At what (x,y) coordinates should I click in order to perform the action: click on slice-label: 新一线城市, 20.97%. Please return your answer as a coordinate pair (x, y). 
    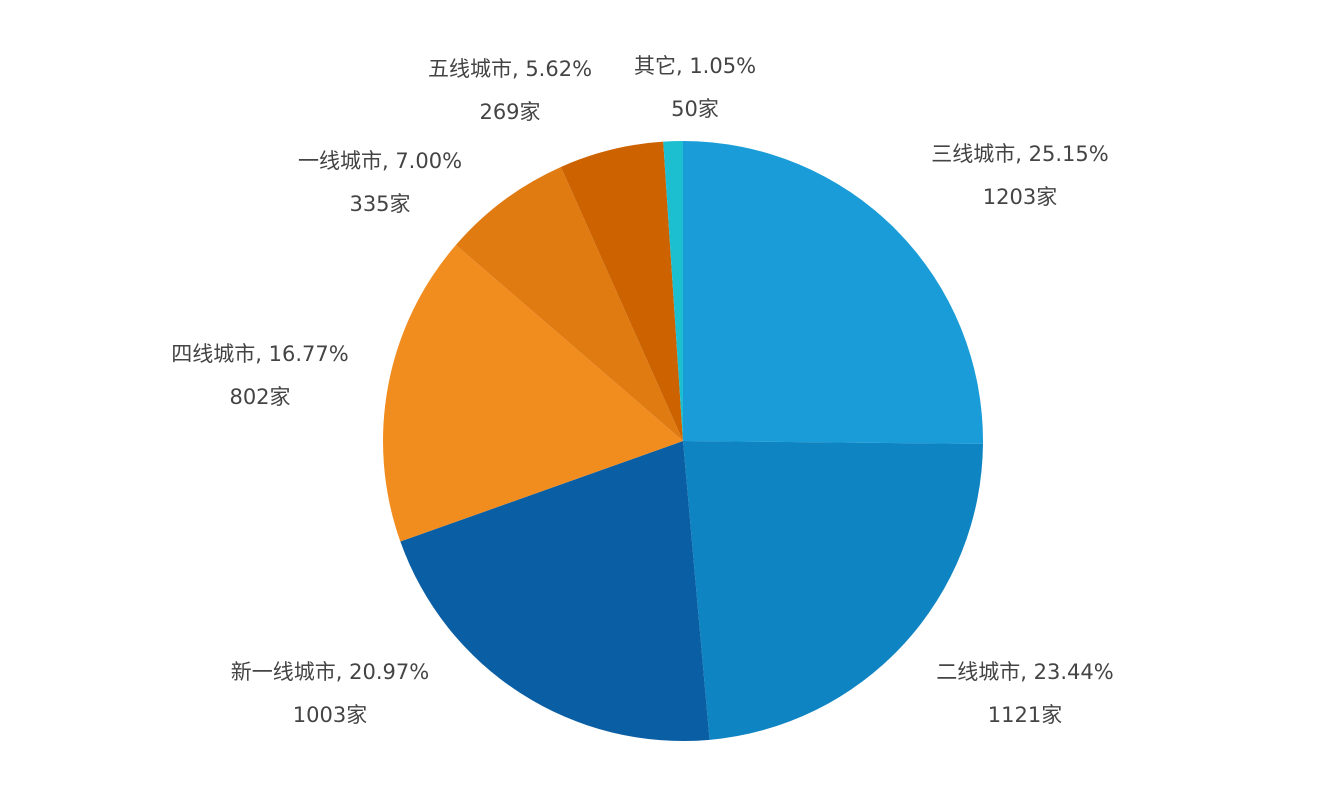
    Looking at the image, I should click on (330, 672).